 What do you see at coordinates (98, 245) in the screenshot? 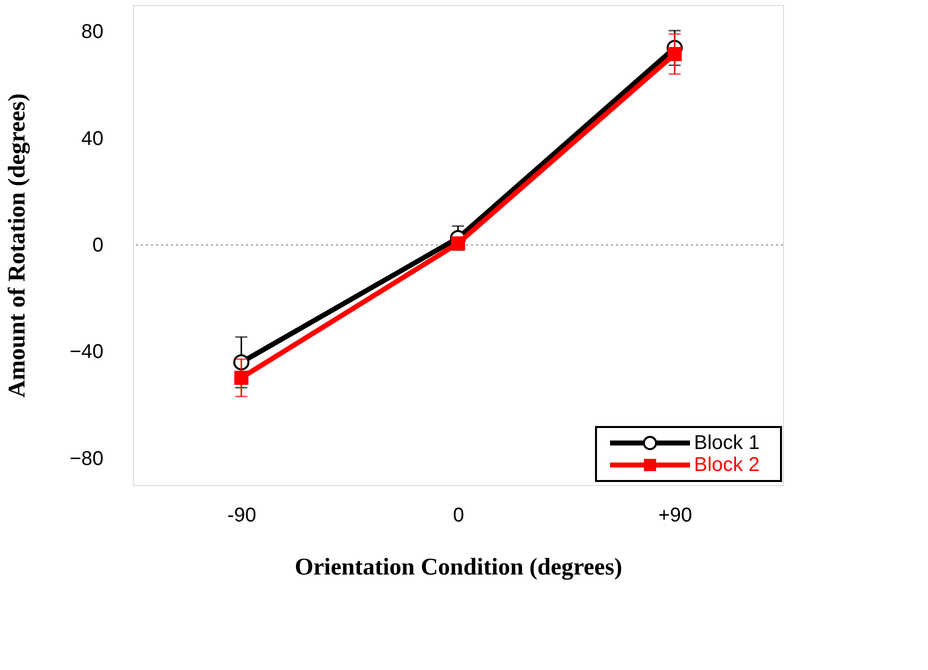
I see `y-tick-label: 0` at bounding box center [98, 245].